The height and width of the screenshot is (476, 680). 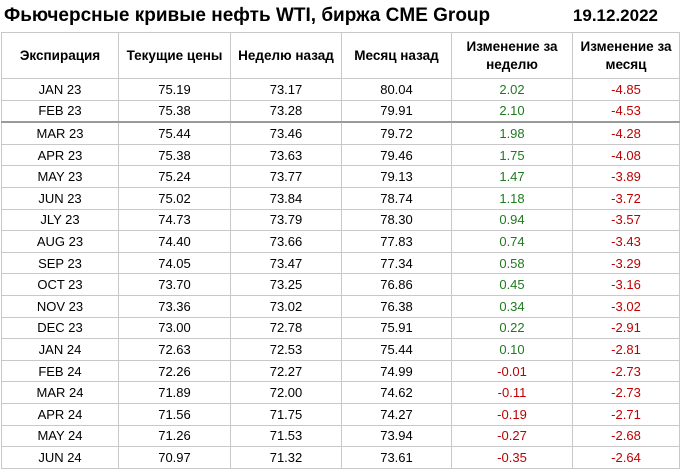 I want to click on current-price-cell: 74.05, so click(x=174, y=263).